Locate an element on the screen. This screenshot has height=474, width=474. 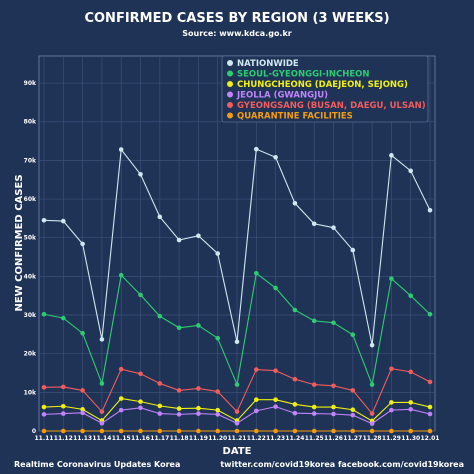
legend-item: QUARANTINE FACILITIES is located at coordinates (290, 117).